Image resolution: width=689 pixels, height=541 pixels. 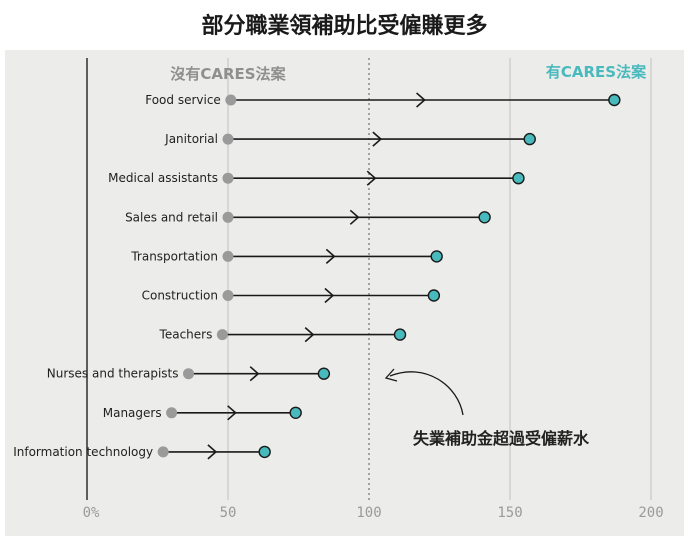 I want to click on dumbbell-row: Medical assistants, so click(x=316, y=178).